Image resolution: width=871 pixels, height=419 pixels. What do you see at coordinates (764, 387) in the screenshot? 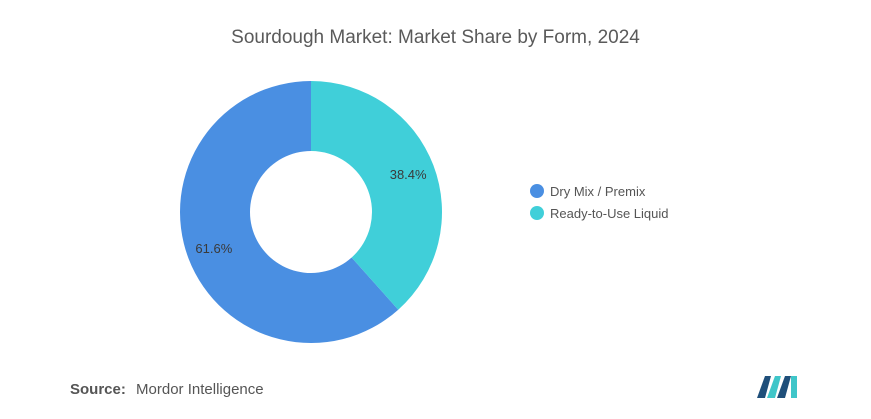
I see `logo-shape-left` at bounding box center [764, 387].